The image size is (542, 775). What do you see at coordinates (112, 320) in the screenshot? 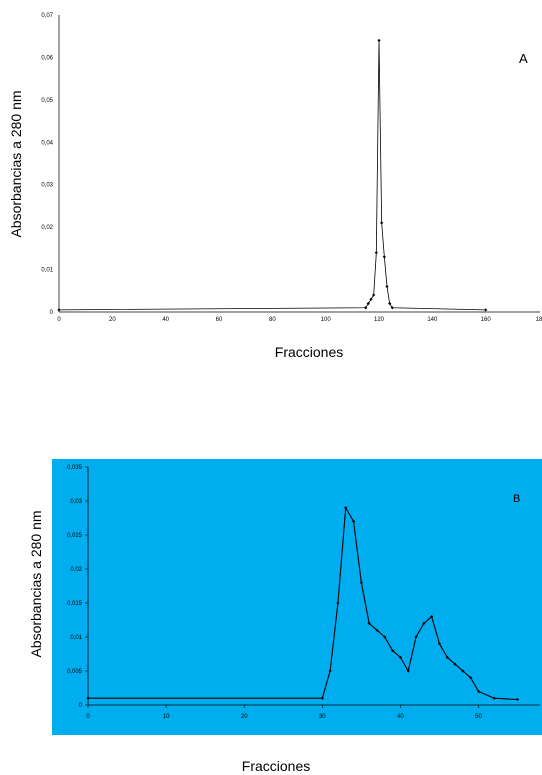
I see `chart-a-xtick-label: 20` at bounding box center [112, 320].